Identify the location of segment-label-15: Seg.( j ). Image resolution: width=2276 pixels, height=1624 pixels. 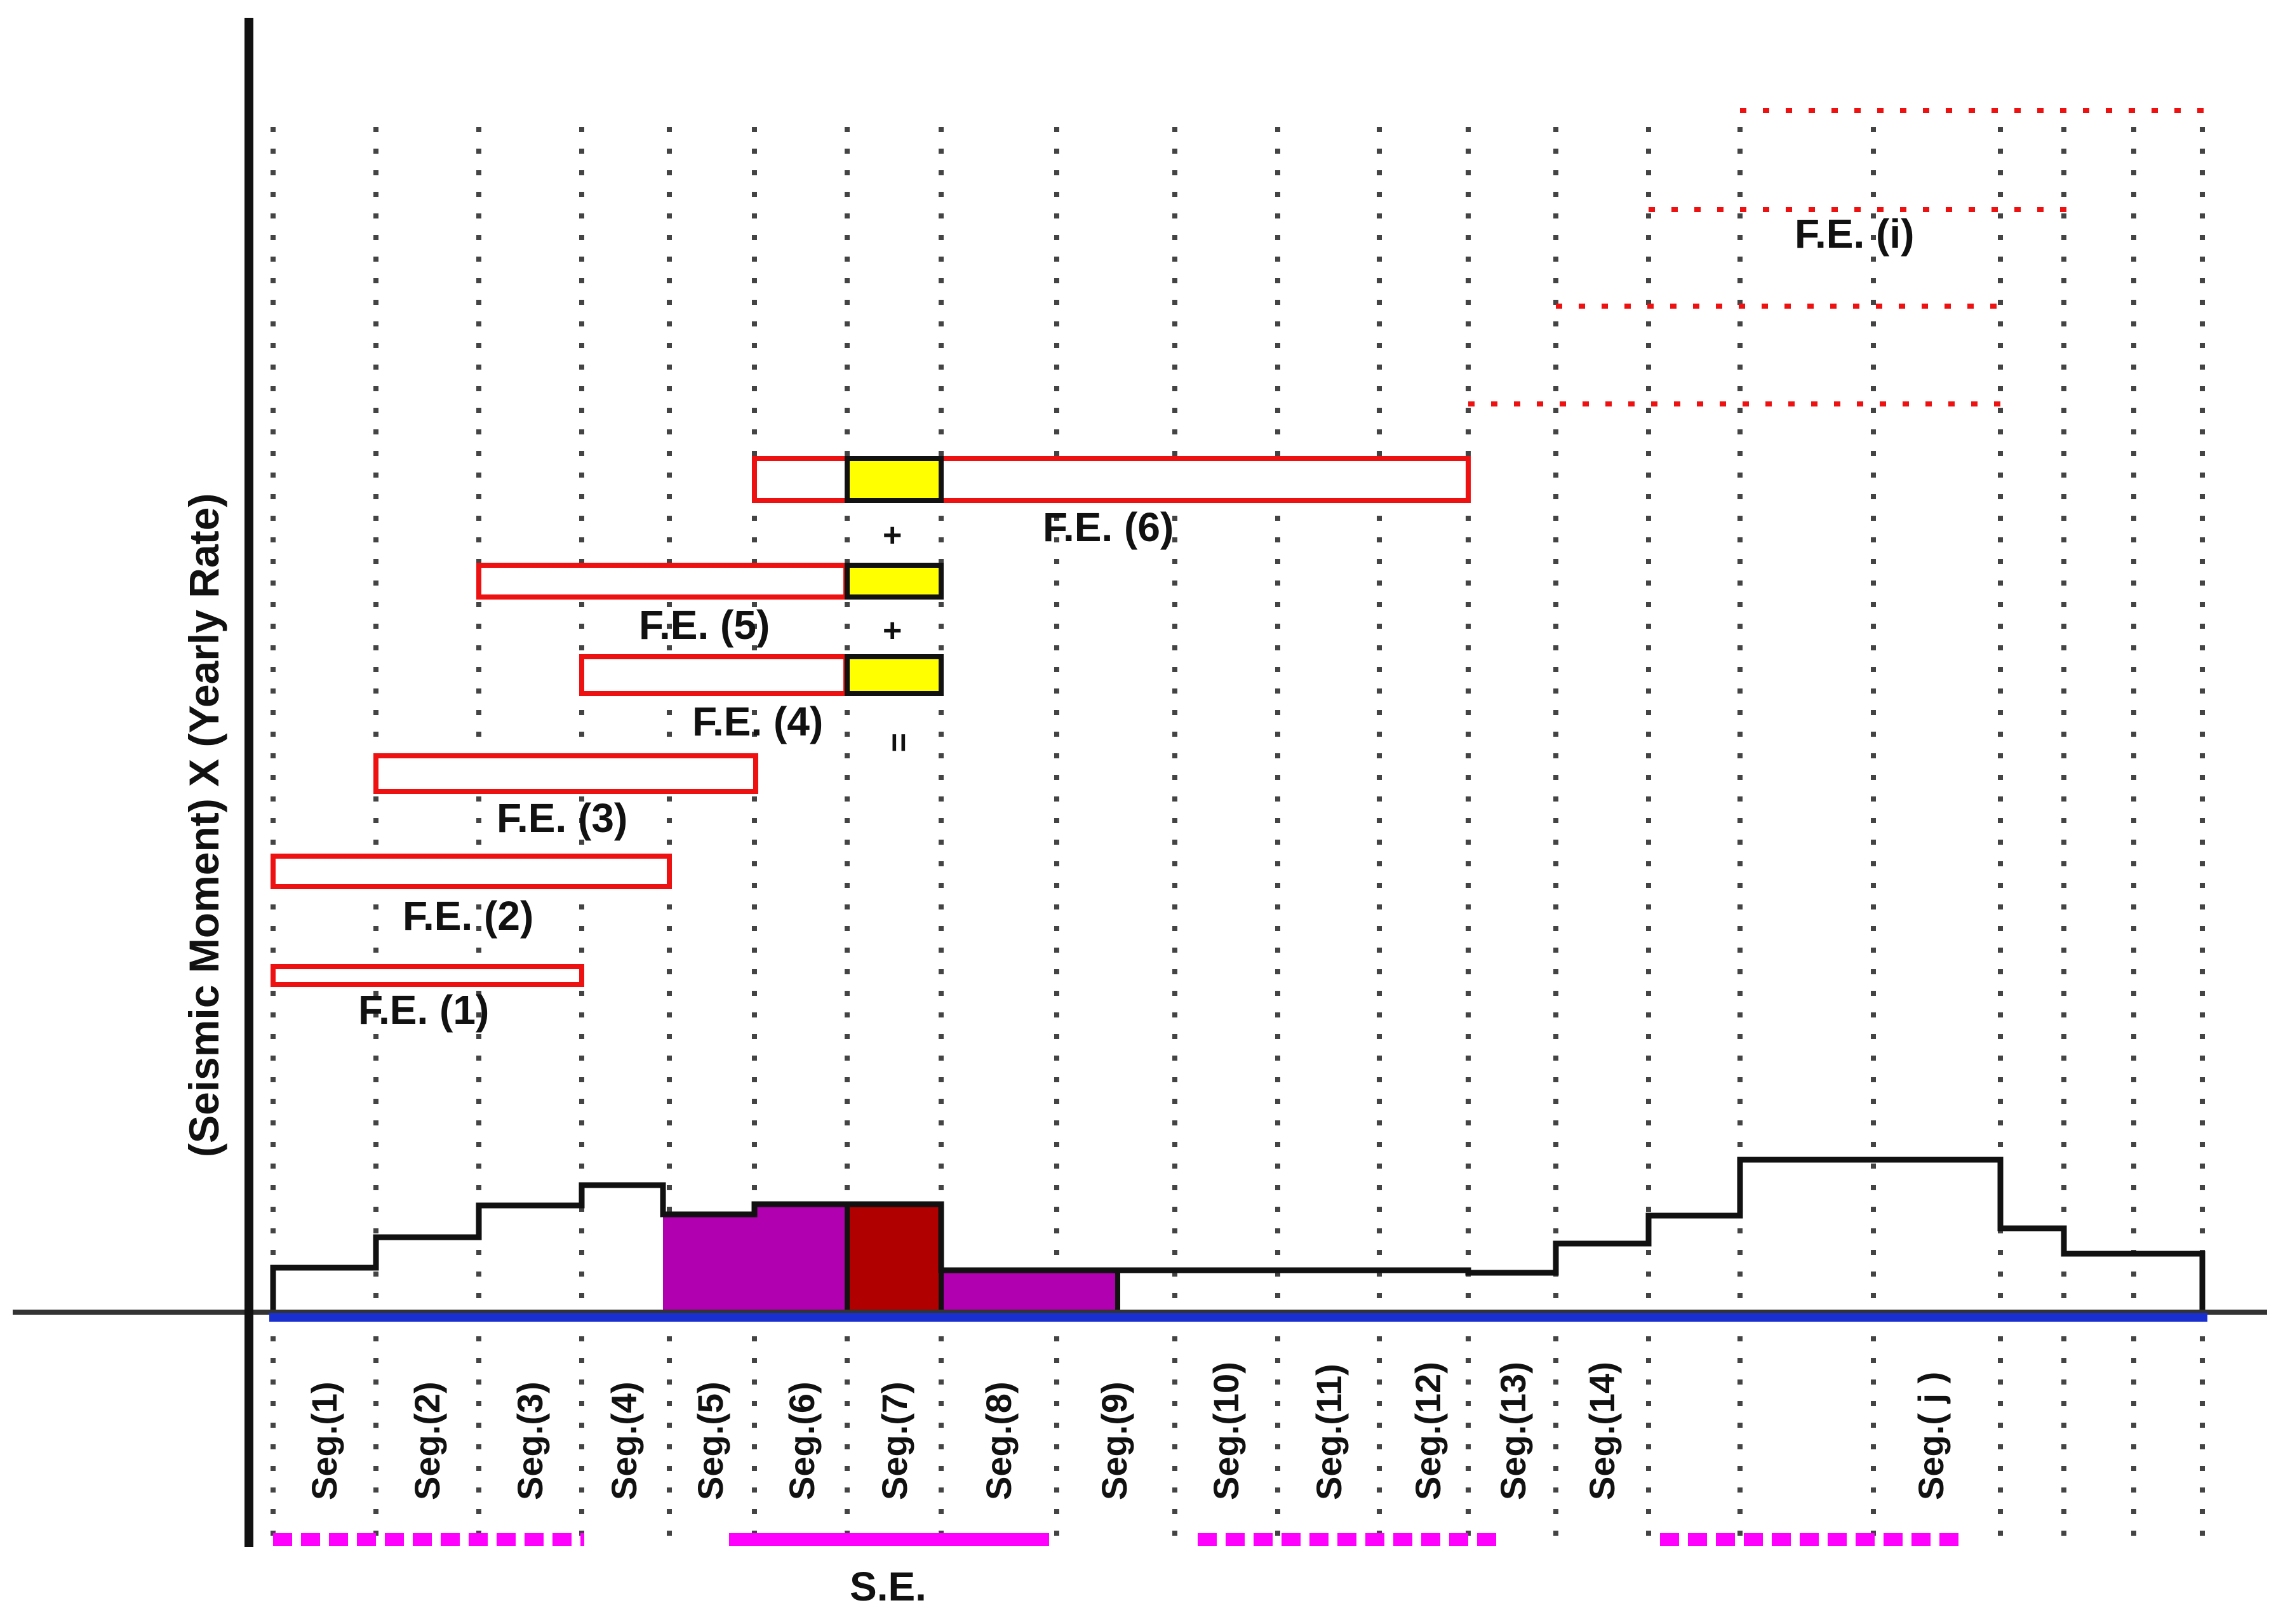
(1931, 1436).